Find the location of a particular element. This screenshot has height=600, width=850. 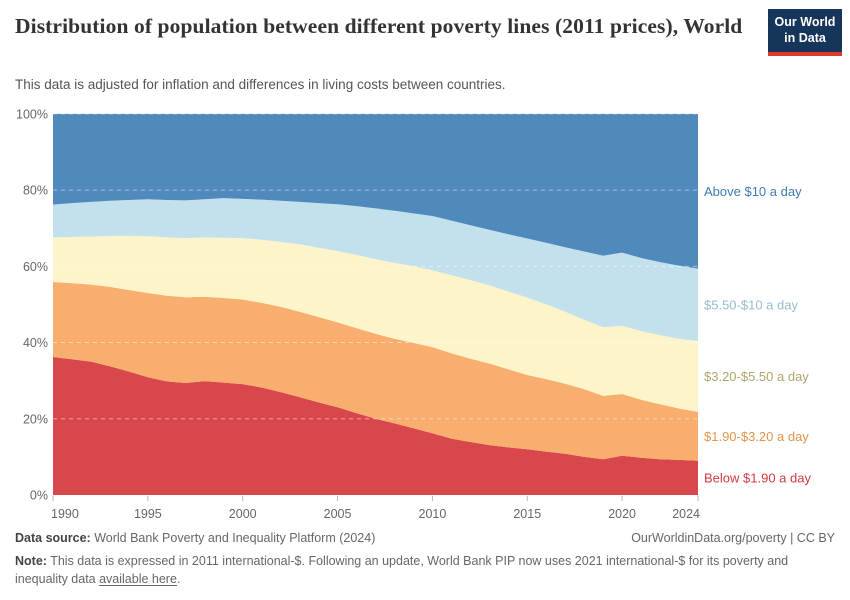

attribution-link: OurWorldinData.org/poverty | CC BY is located at coordinates (733, 538).